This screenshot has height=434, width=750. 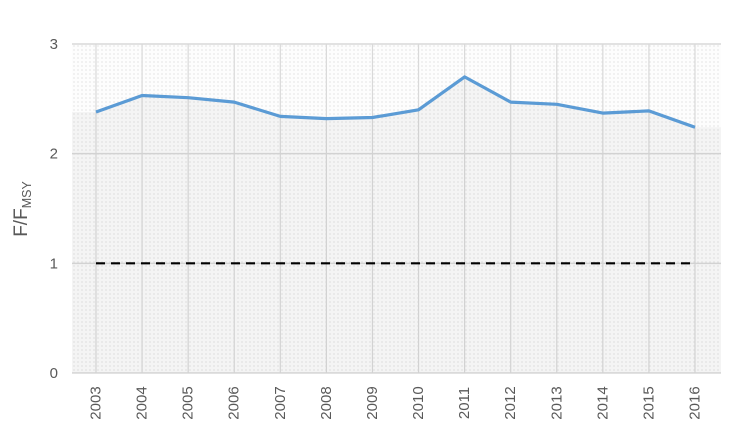 I want to click on y-tick-label: 3, so click(x=54, y=44).